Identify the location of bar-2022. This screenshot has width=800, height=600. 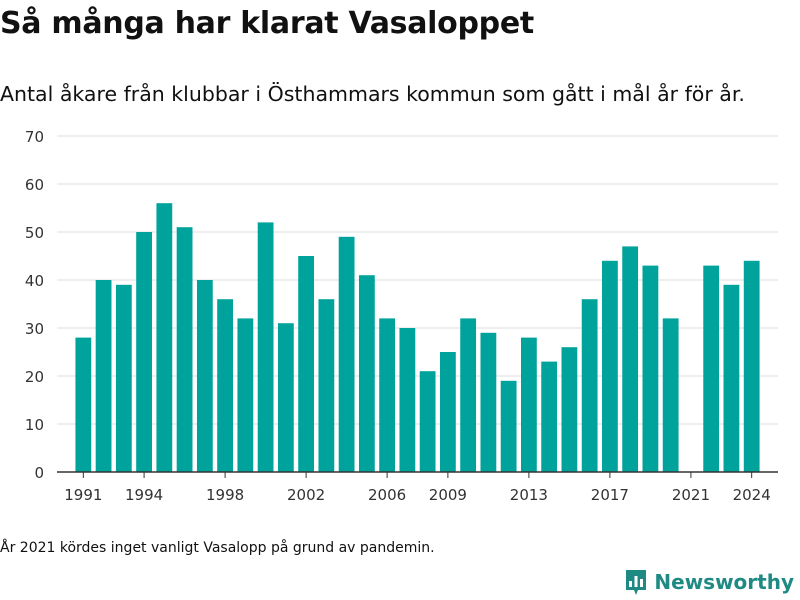
(711, 368).